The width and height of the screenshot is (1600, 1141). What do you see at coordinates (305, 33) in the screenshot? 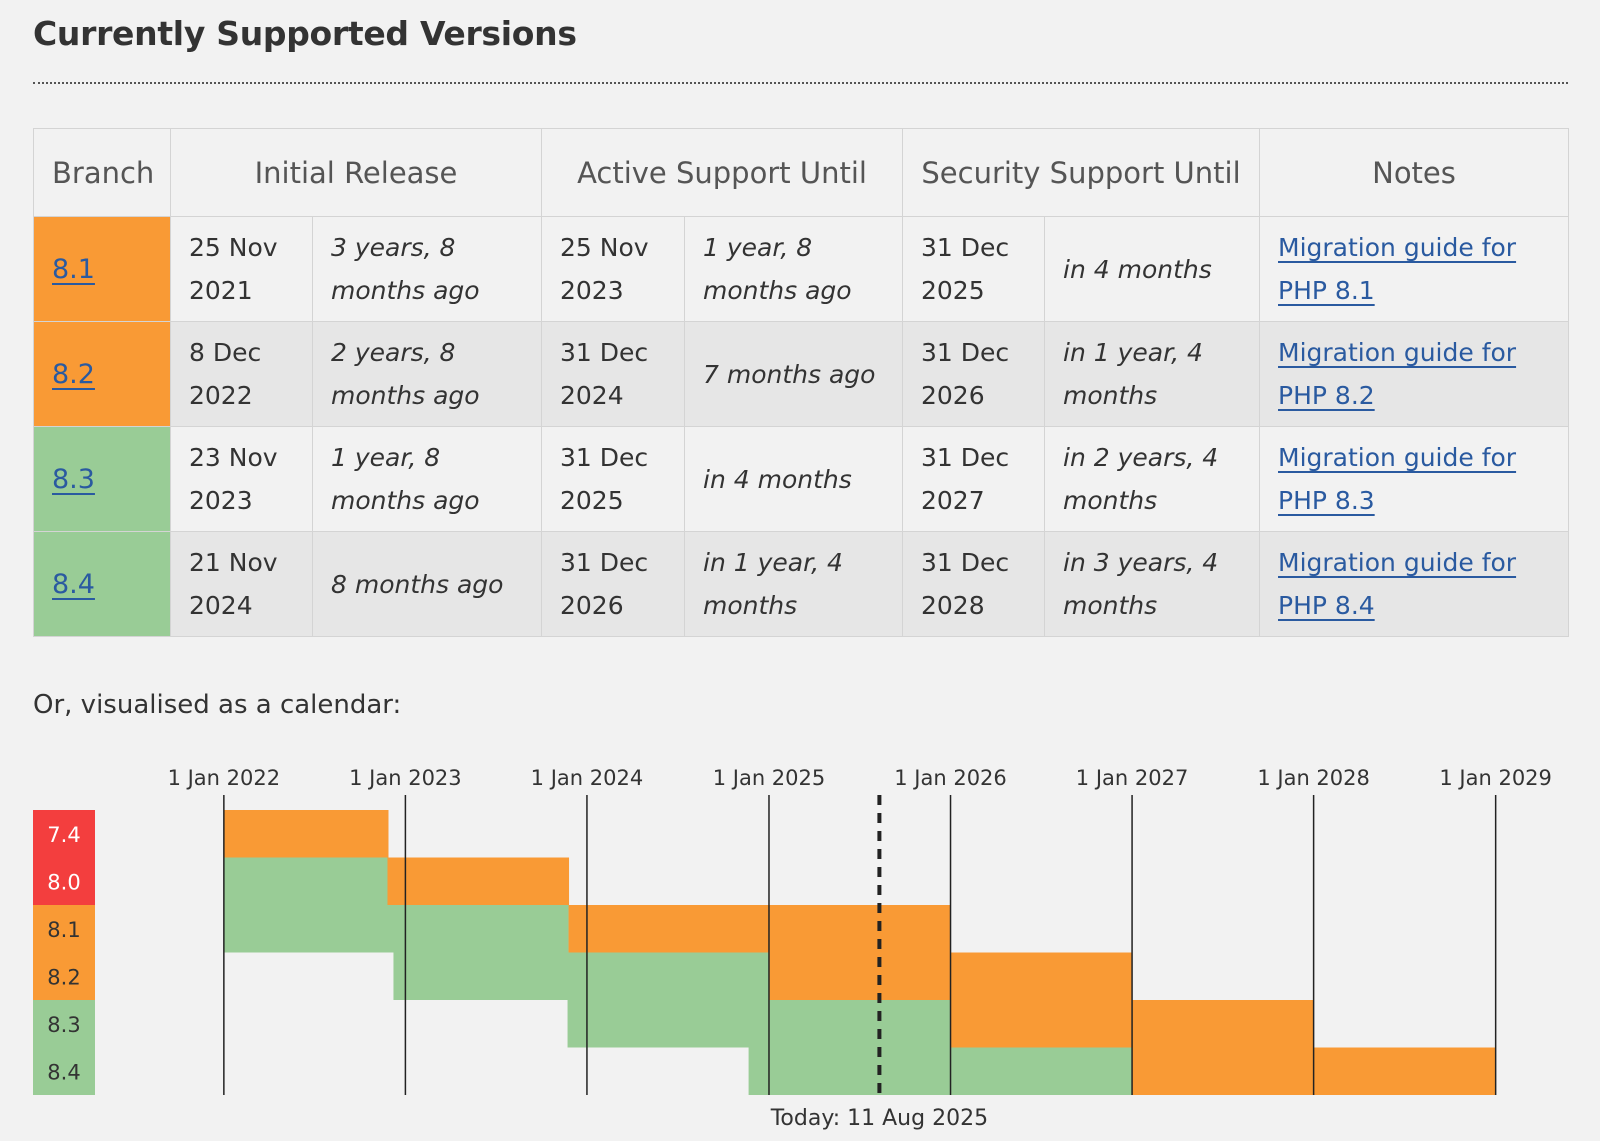
I see `page-title: Currently Supported Versions` at bounding box center [305, 33].